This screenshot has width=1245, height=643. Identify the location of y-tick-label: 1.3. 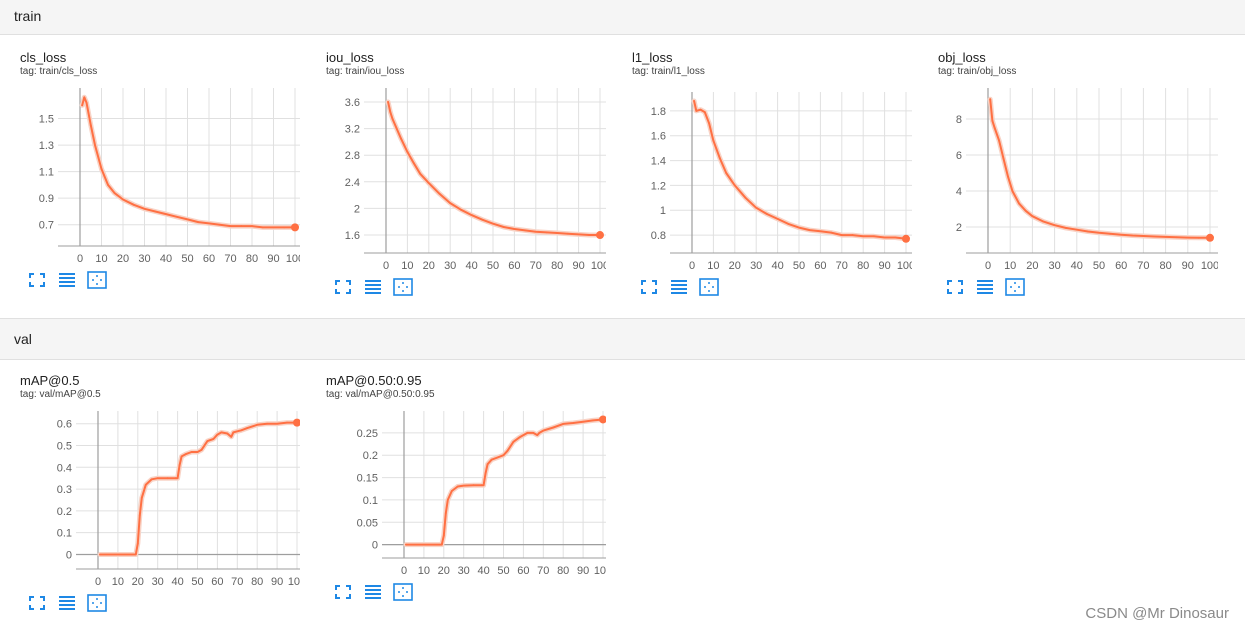
(46, 146).